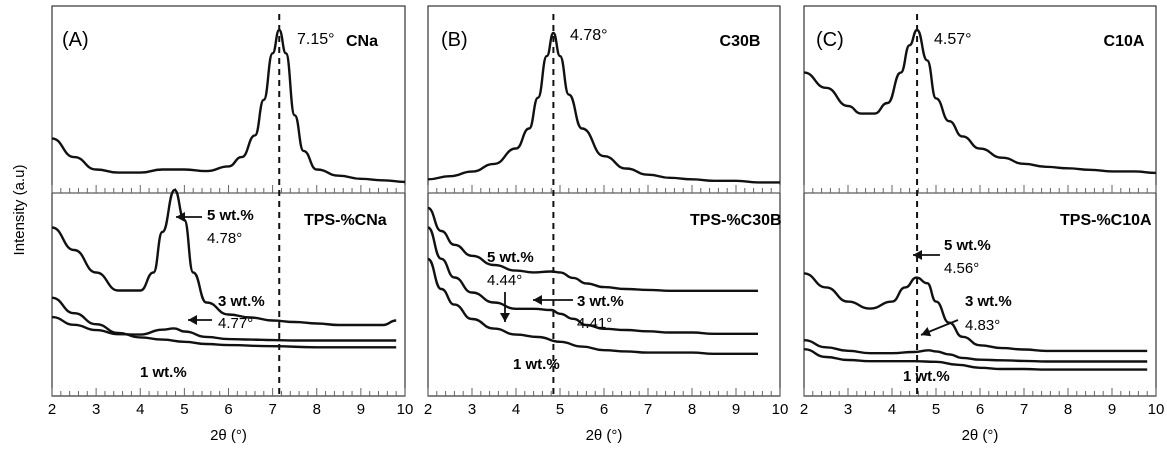 This screenshot has width=1167, height=470. I want to click on bottom-sample-label: TPS-%CNa, so click(345, 220).